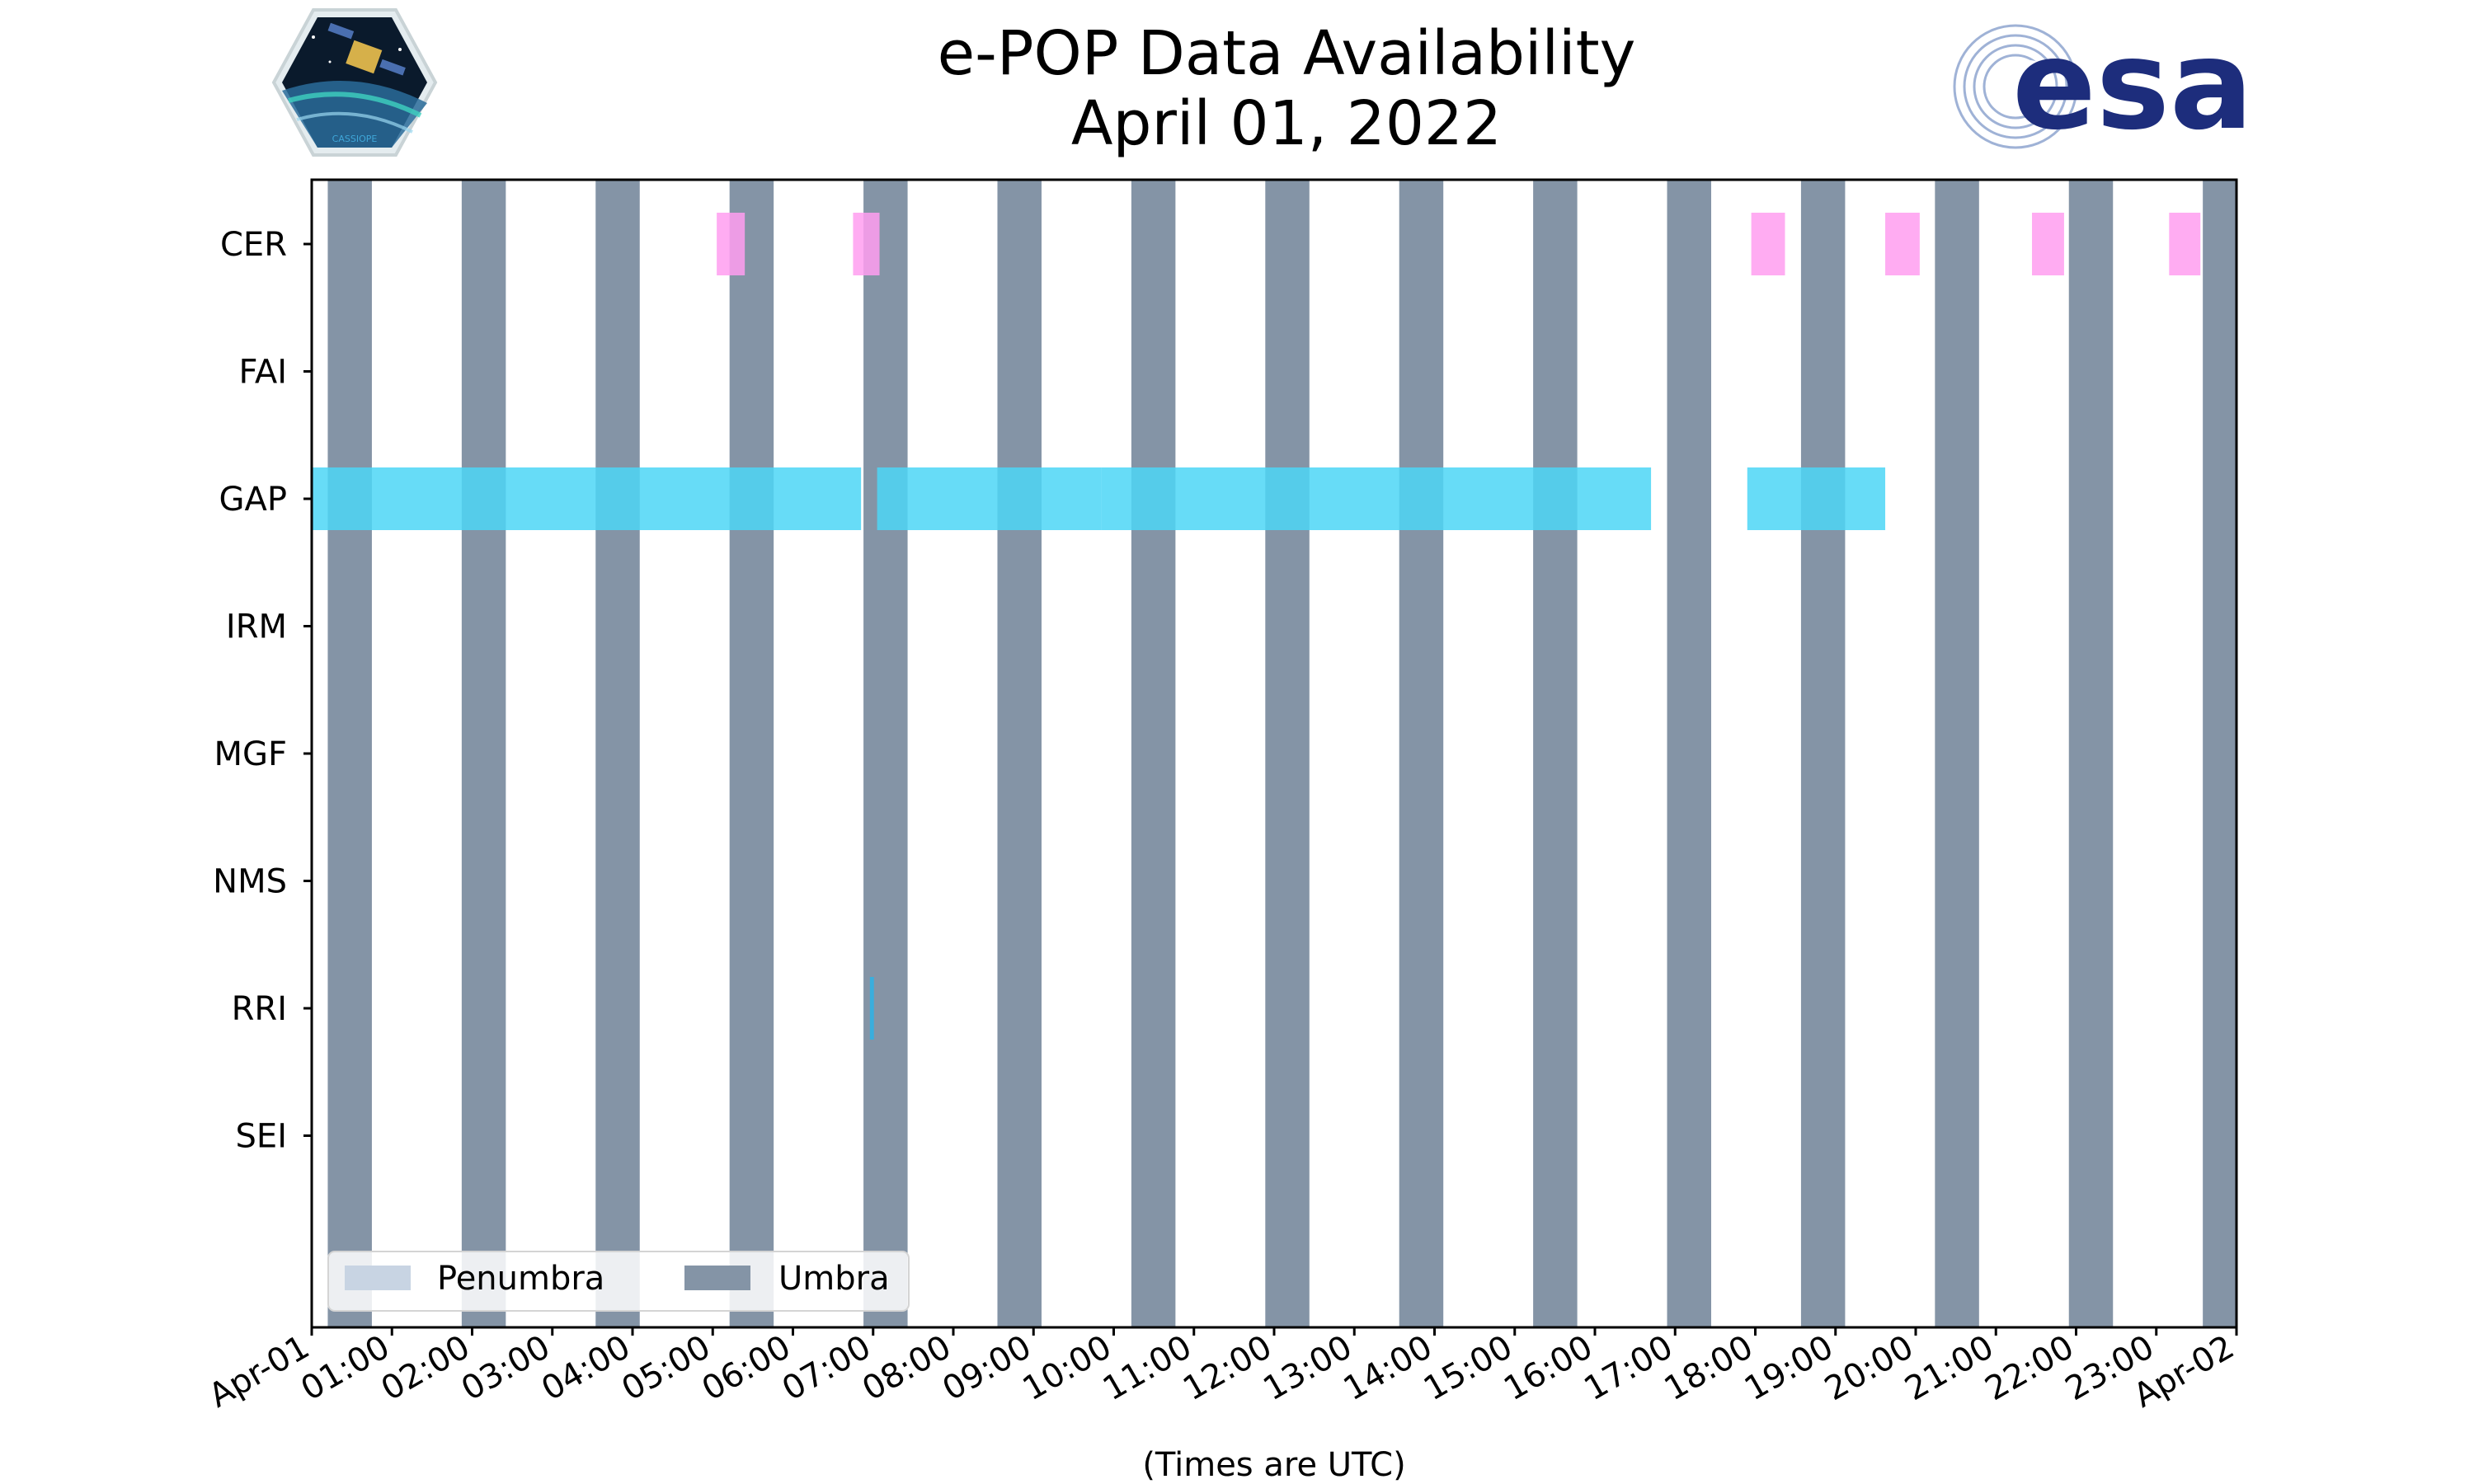 The width and height of the screenshot is (2474, 1484). What do you see at coordinates (1147, 1368) in the screenshot?
I see `x-tick-label-12: 11:00` at bounding box center [1147, 1368].